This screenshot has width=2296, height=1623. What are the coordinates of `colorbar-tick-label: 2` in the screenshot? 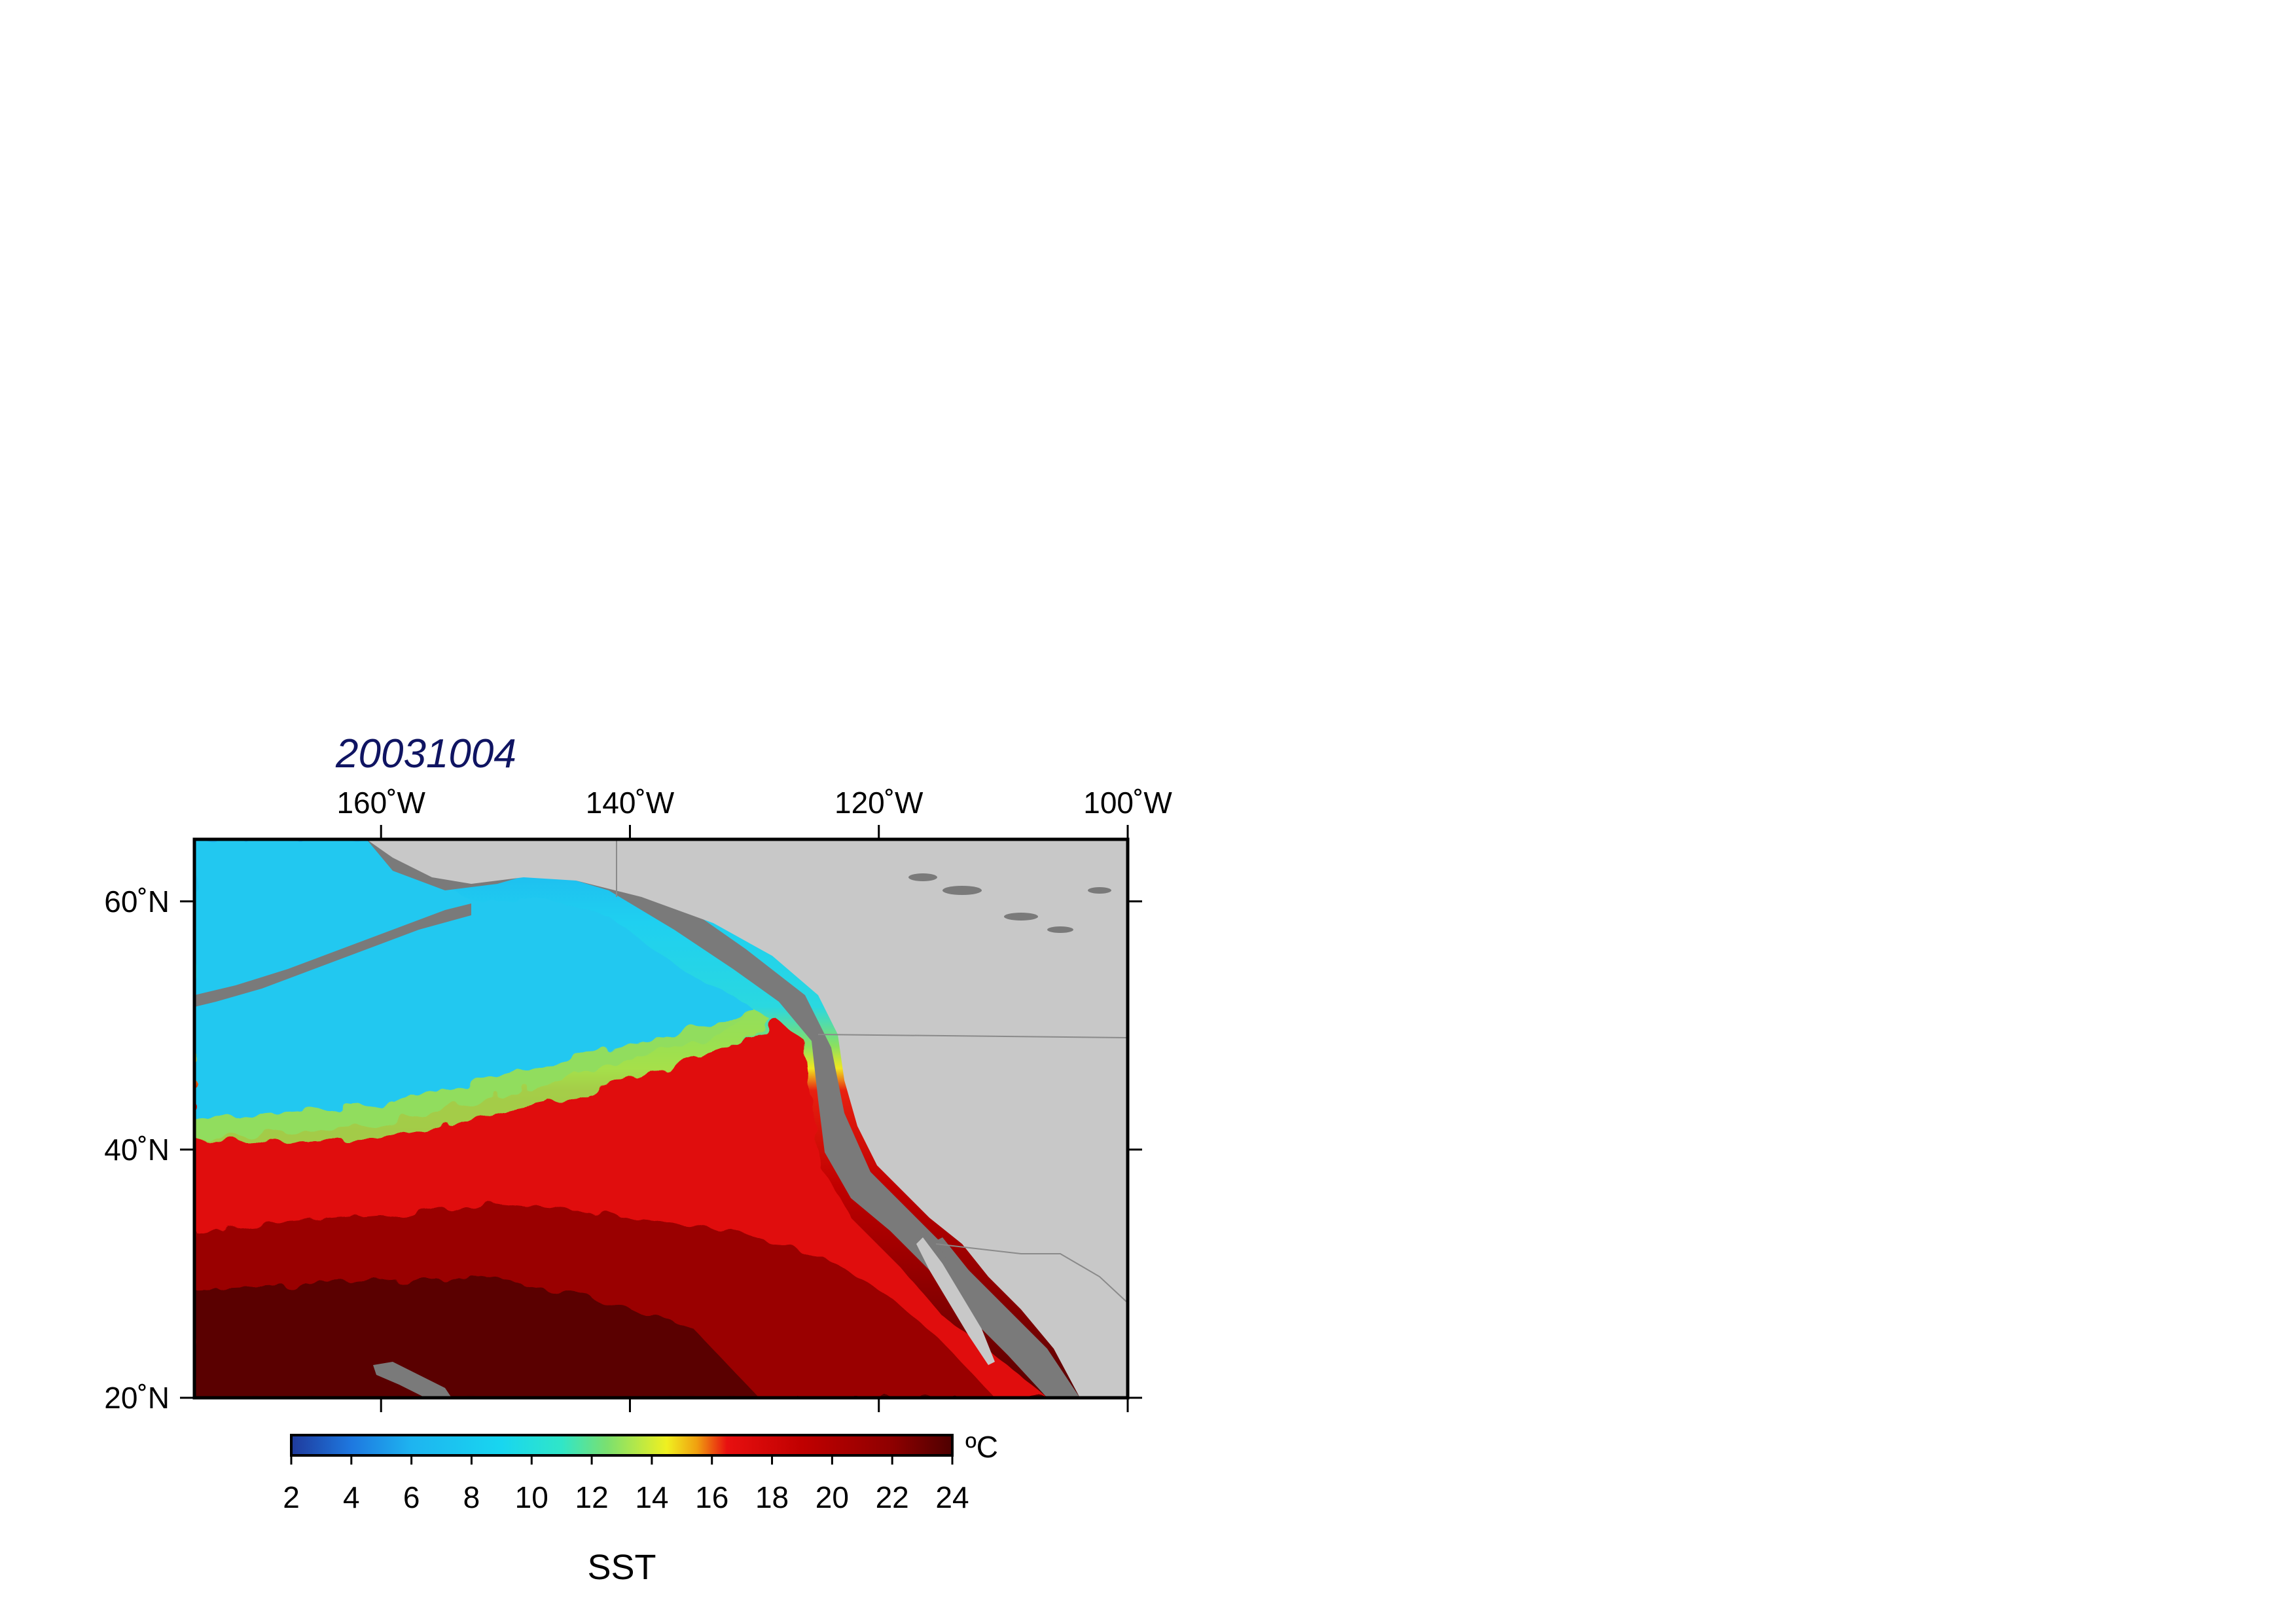 It's located at (291, 1497).